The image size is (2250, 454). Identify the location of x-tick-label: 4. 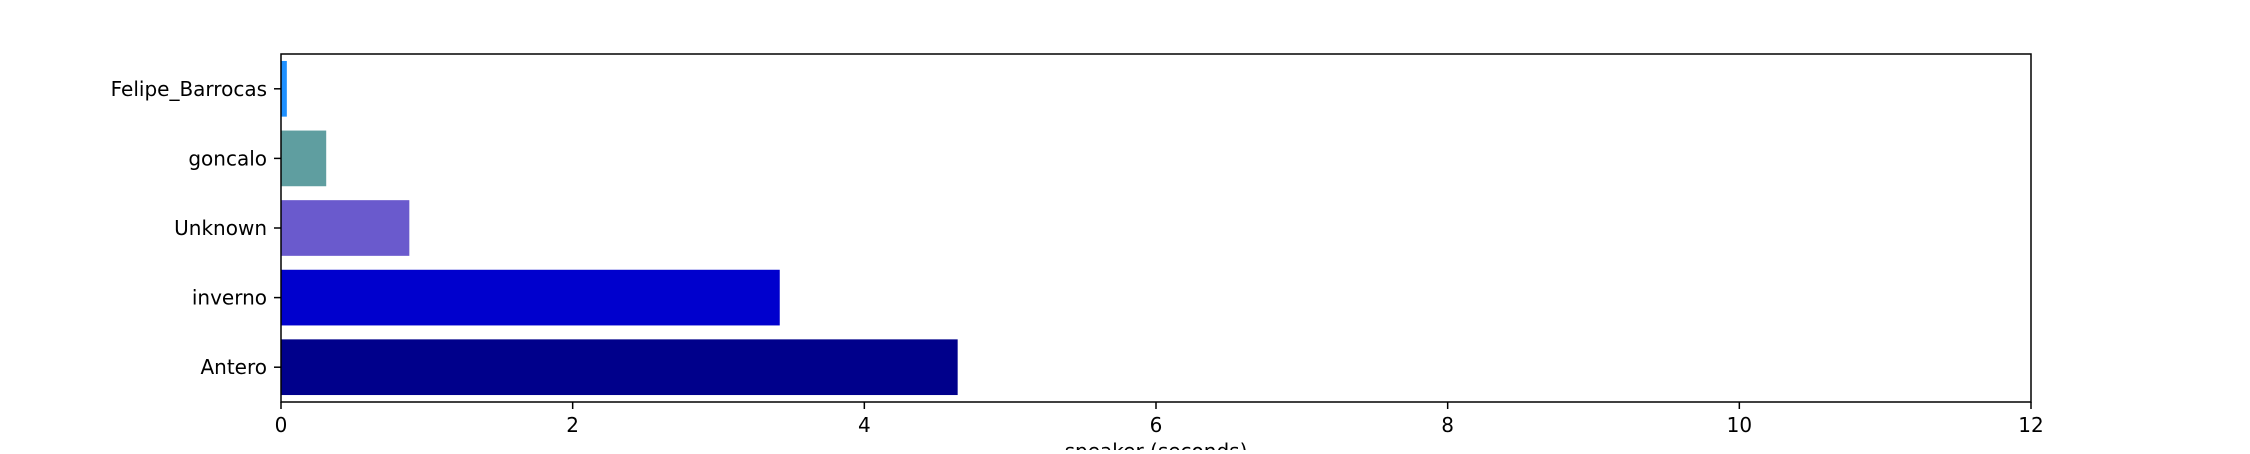
(864, 425).